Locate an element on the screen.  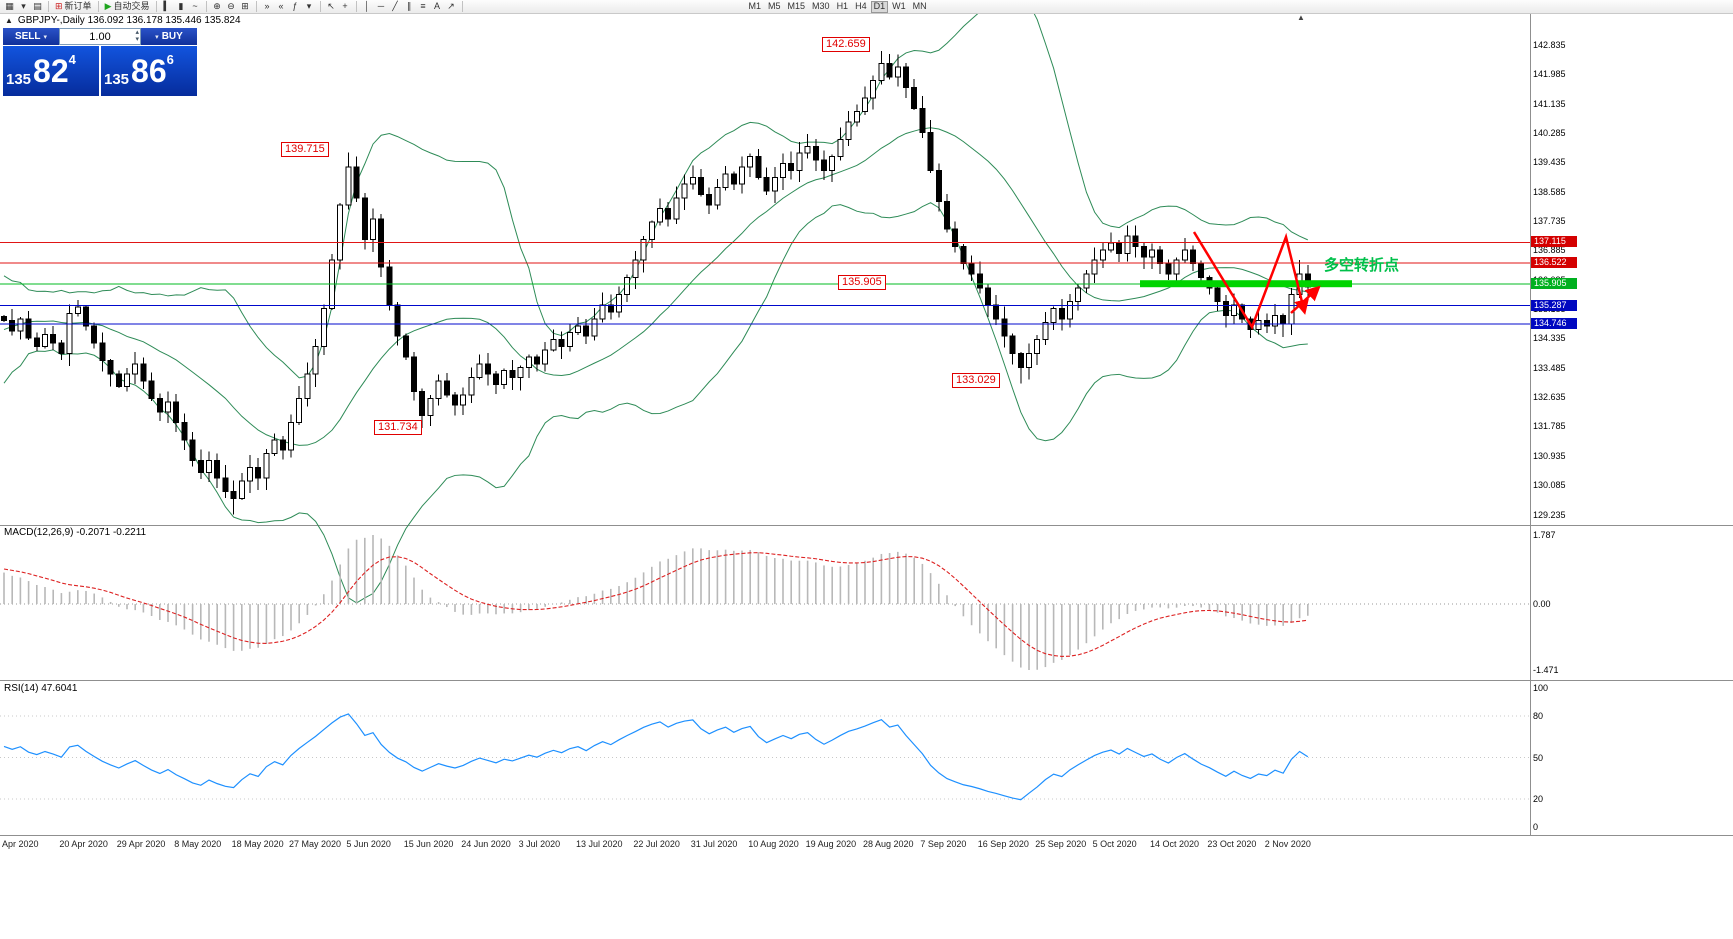
volume-increase-icon: ▴ is located at coordinates (137, 32).